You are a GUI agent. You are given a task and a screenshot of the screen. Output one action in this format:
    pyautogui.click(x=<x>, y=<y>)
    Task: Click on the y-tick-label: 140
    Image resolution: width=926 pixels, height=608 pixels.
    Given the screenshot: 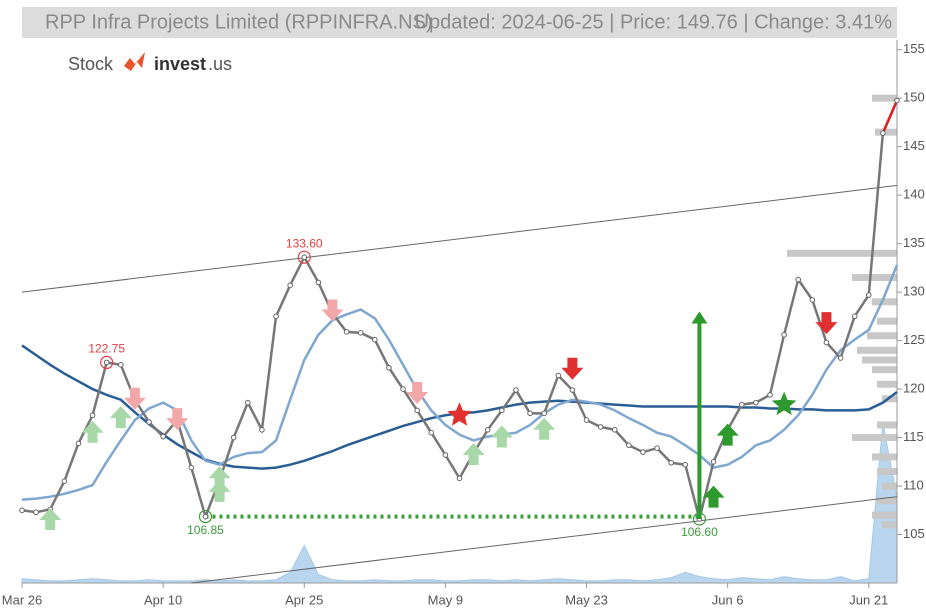 What is the action you would take?
    pyautogui.click(x=914, y=194)
    